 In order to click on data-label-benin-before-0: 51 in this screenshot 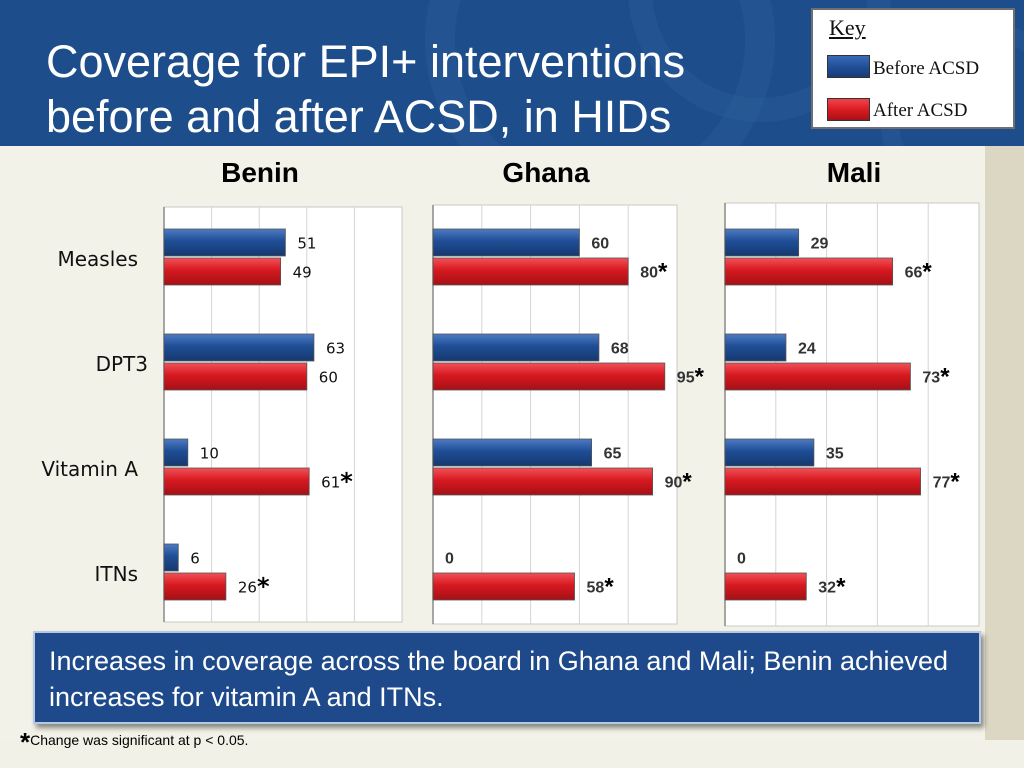, I will do `click(306, 244)`.